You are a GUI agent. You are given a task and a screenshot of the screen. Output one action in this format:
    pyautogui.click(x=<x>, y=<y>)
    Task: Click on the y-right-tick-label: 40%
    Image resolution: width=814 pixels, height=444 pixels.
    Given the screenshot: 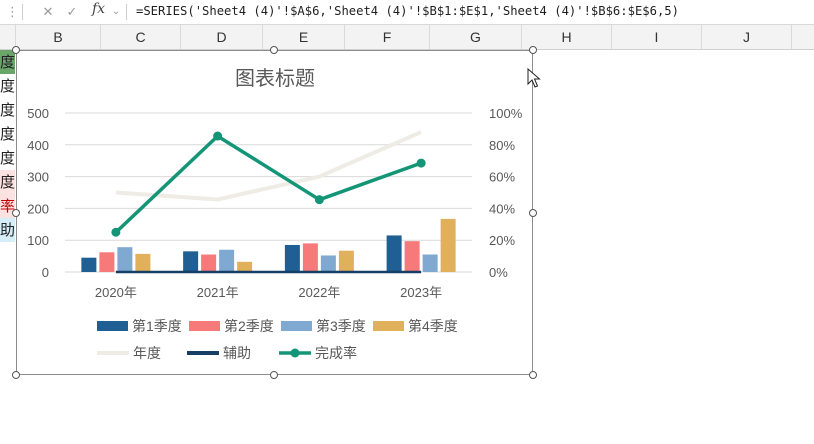 What is the action you would take?
    pyautogui.click(x=502, y=208)
    